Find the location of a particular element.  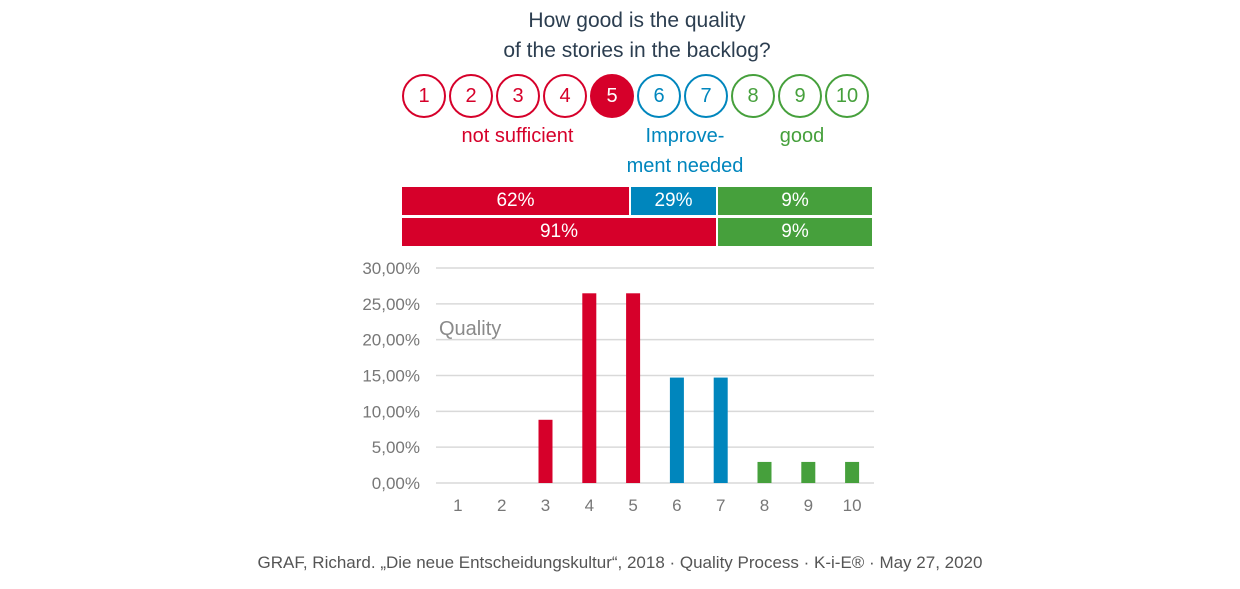

title-line-2: of the stories in the backlog? is located at coordinates (637, 50).